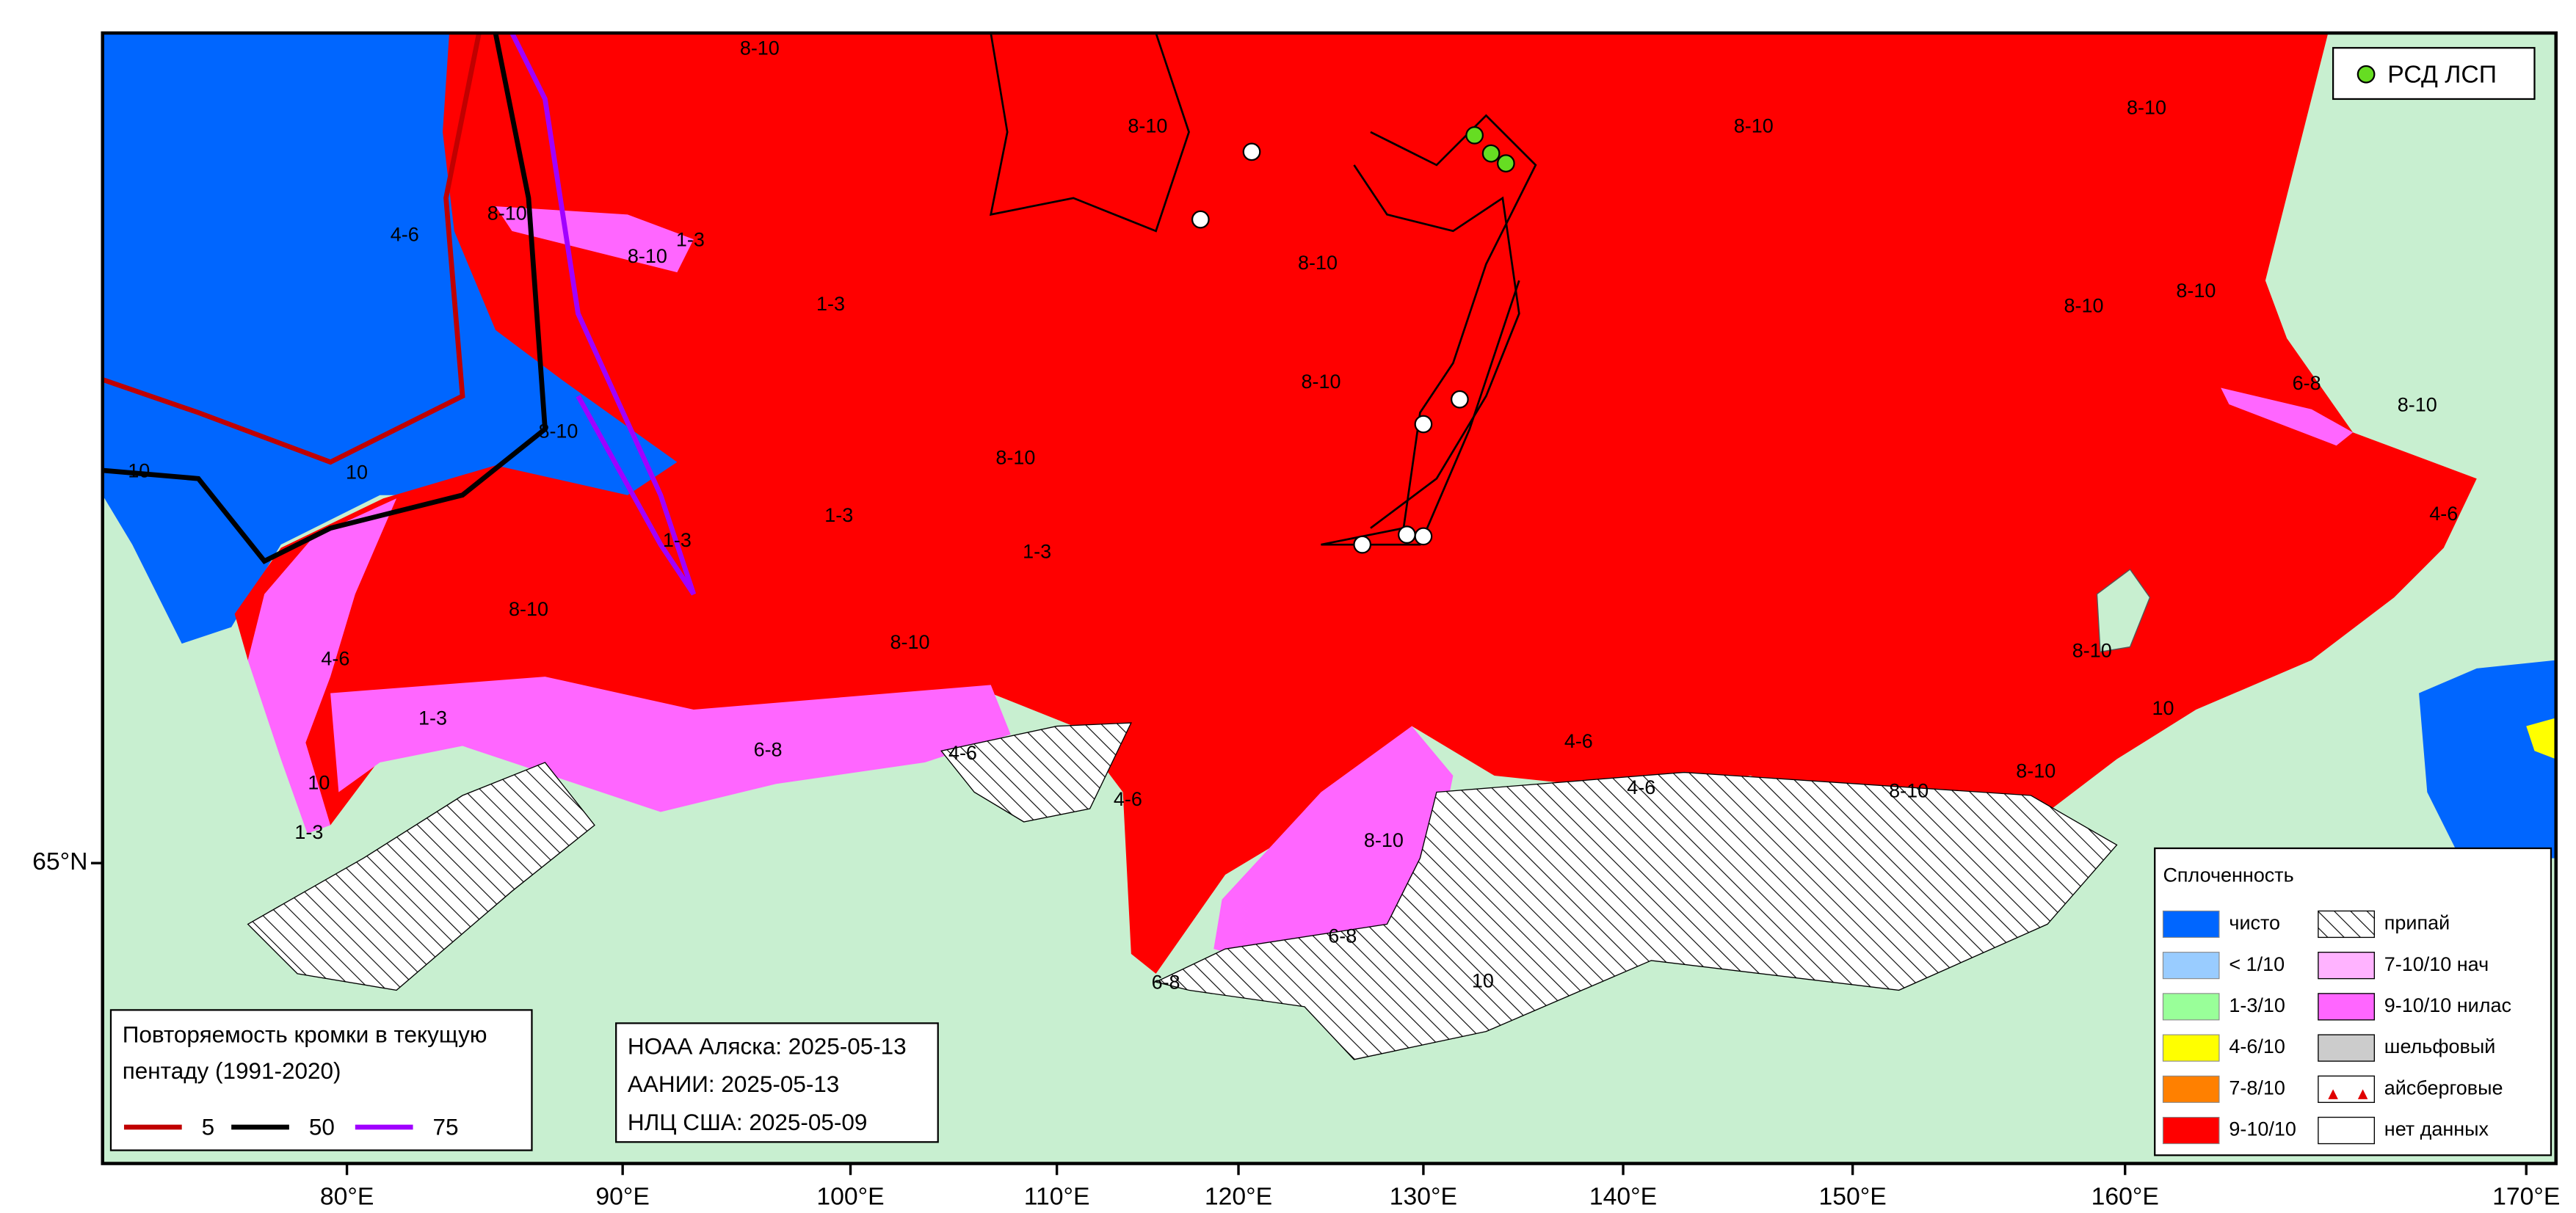 The width and height of the screenshot is (2576, 1213). What do you see at coordinates (2488, 759) in the screenshot?
I see `chukchi-water` at bounding box center [2488, 759].